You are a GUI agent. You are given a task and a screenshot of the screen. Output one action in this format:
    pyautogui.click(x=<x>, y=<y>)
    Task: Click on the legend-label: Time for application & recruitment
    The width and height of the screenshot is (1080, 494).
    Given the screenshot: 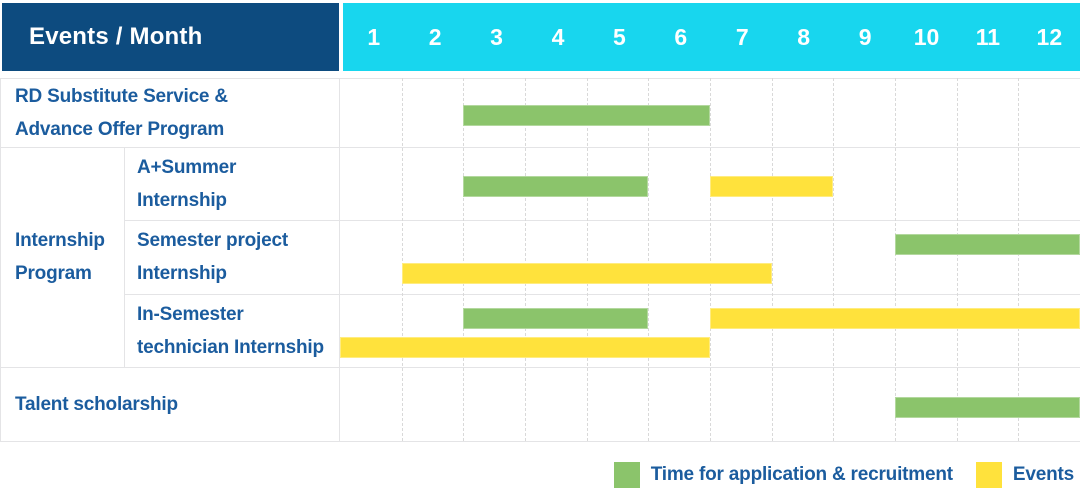 What is the action you would take?
    pyautogui.click(x=801, y=474)
    